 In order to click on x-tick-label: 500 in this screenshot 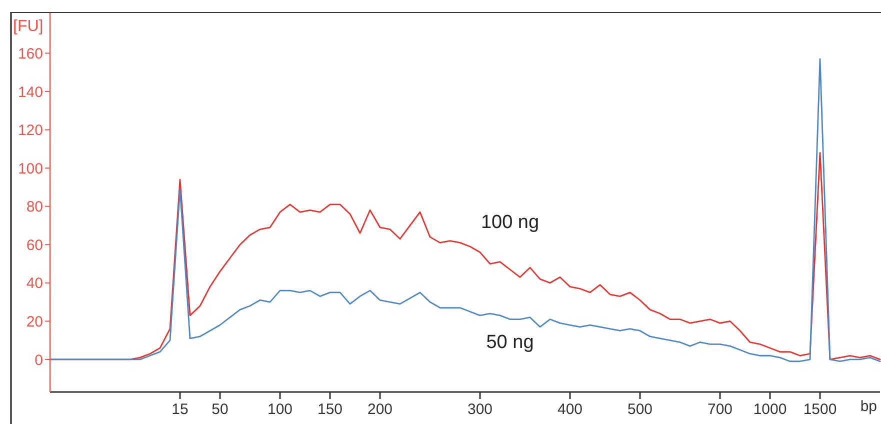, I will do `click(640, 409)`.